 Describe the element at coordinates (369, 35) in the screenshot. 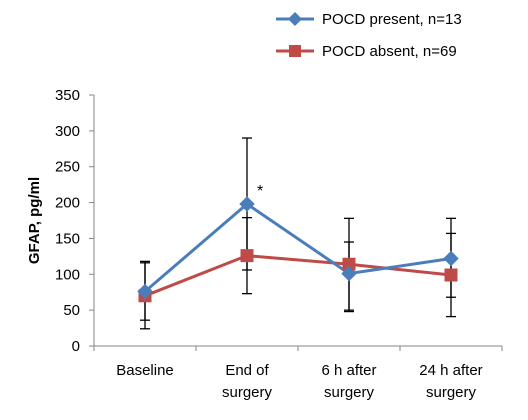

I see `legend: POCD present, n=13 POCD absent, n=69` at that location.